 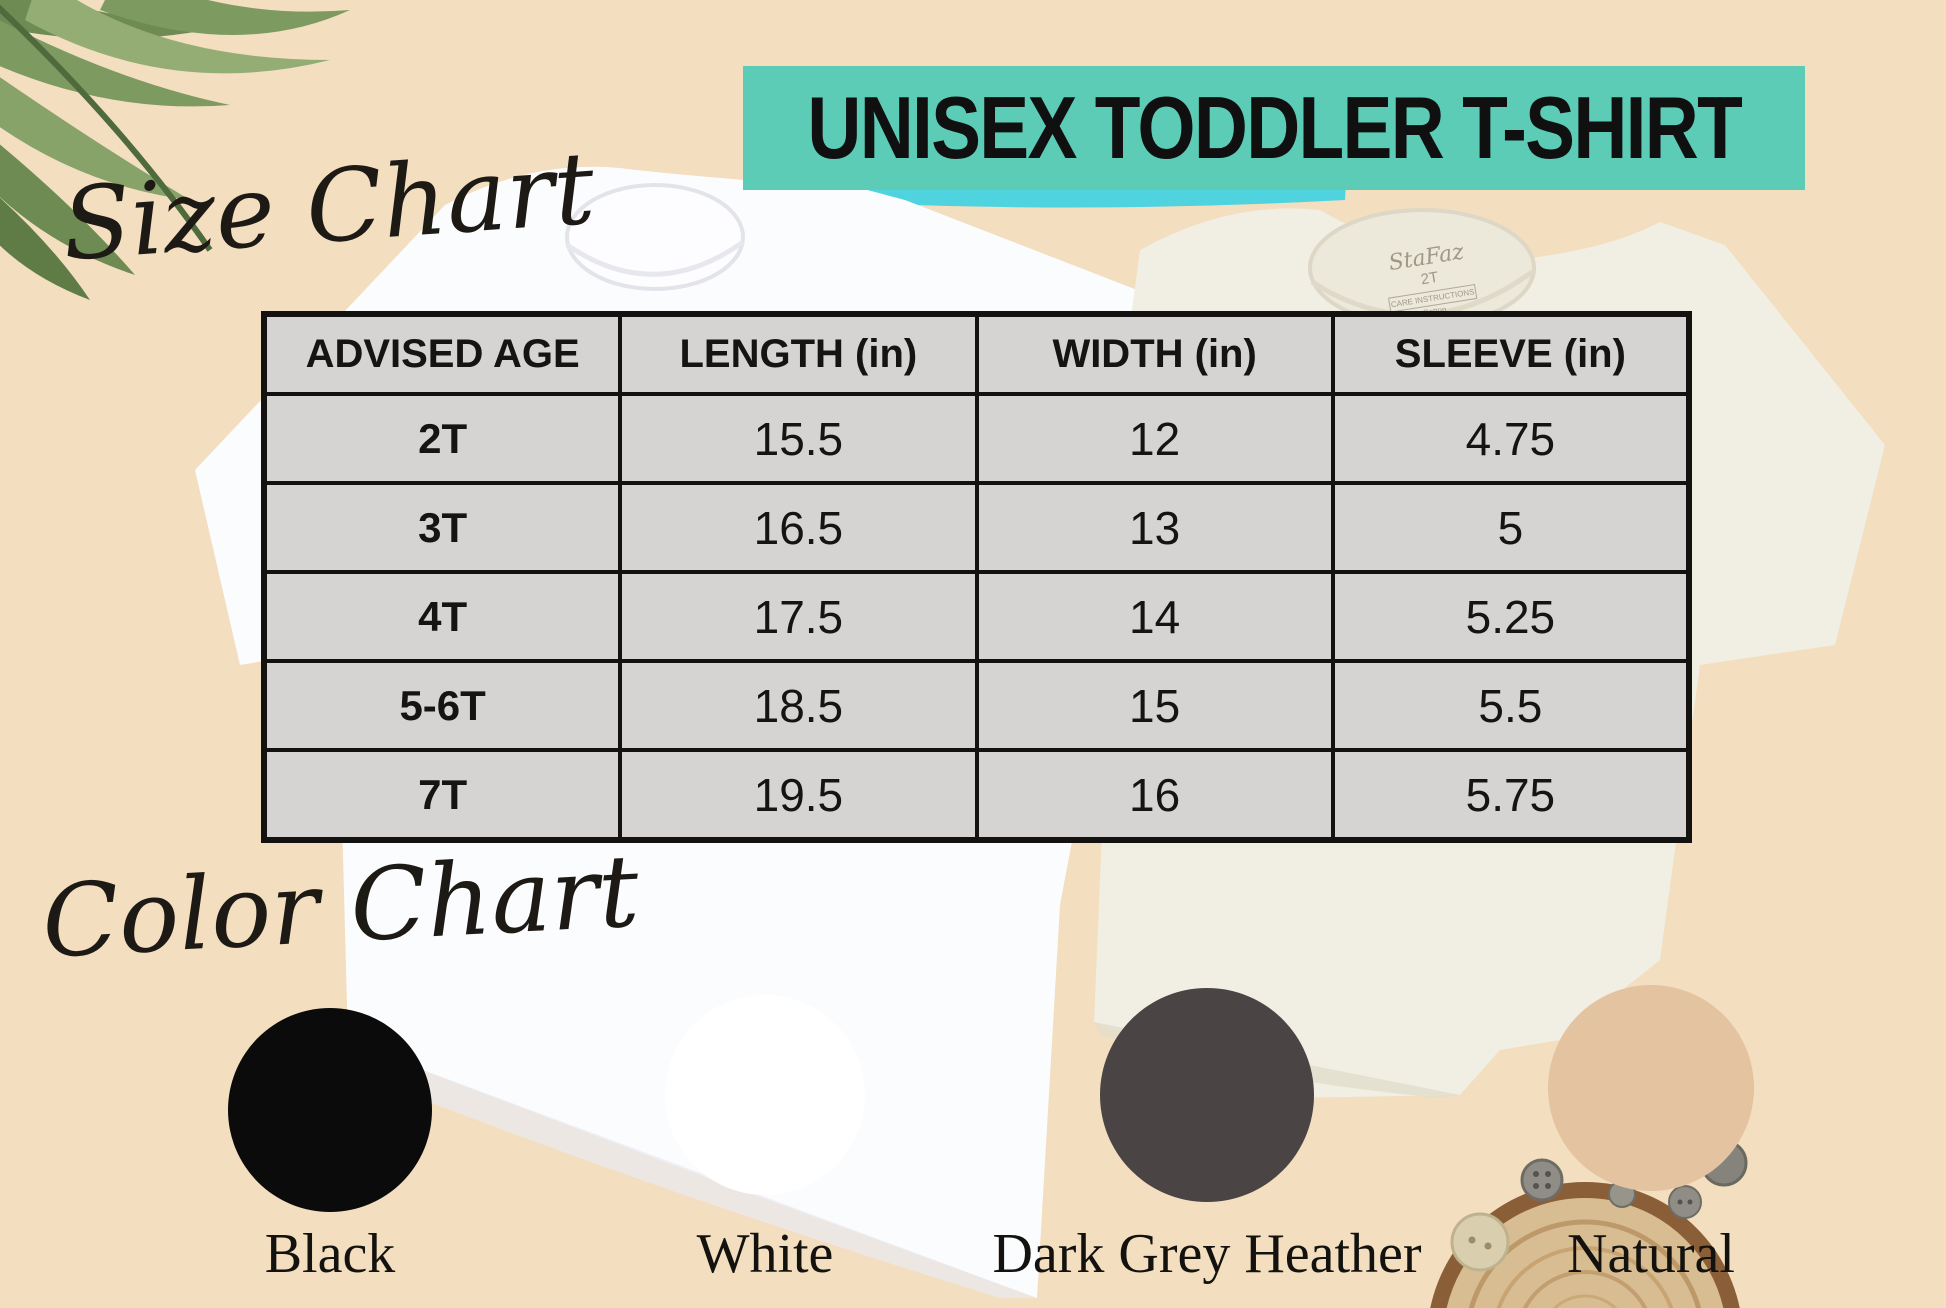 I want to click on measure-cell: 15, so click(x=1154, y=705).